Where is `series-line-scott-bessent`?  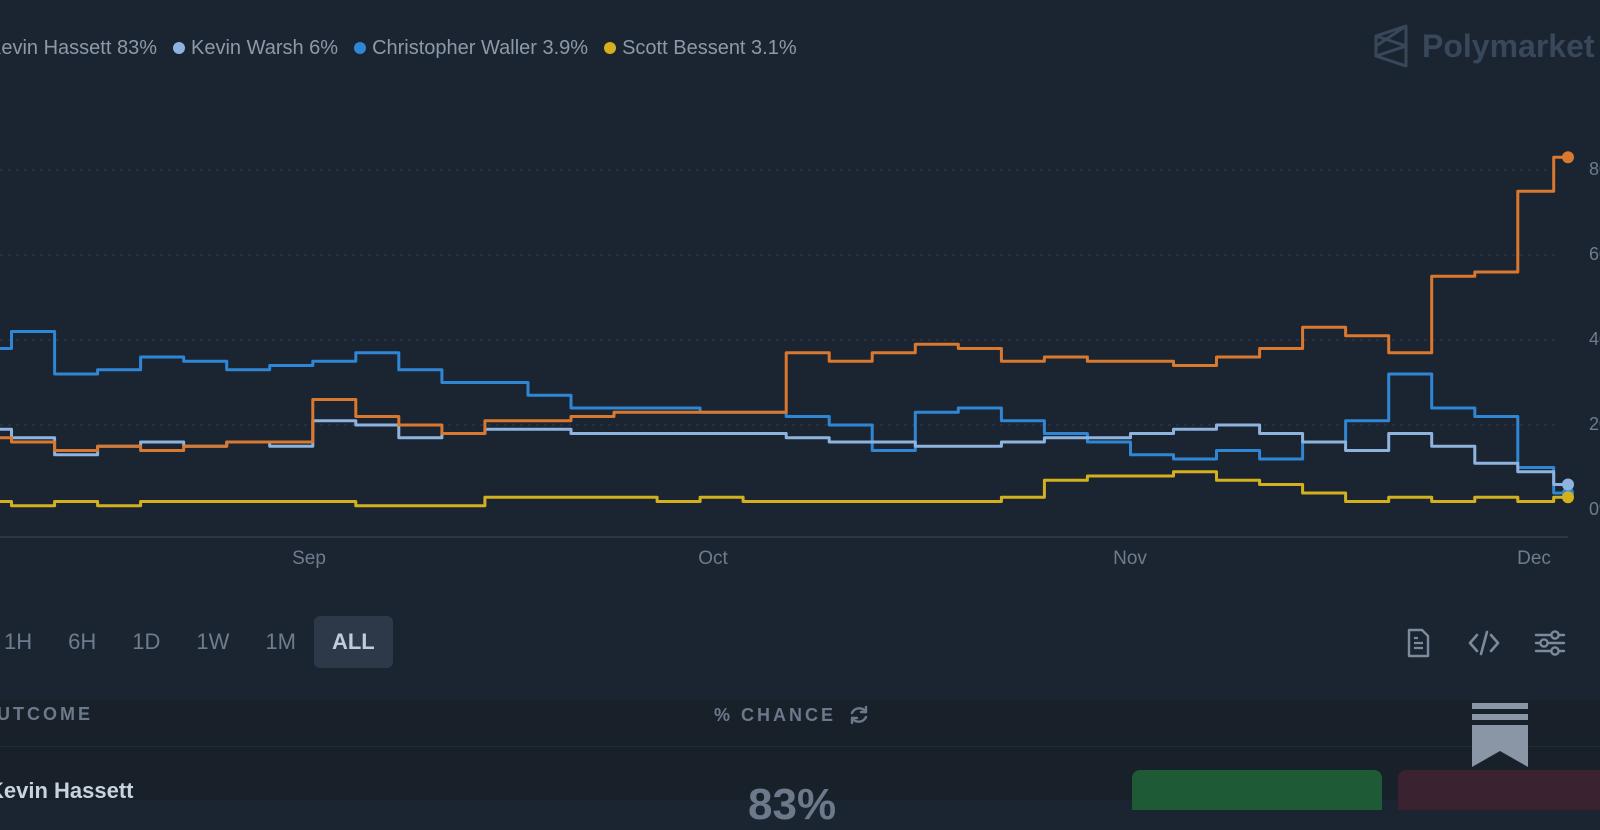
series-line-scott-bessent is located at coordinates (784, 489).